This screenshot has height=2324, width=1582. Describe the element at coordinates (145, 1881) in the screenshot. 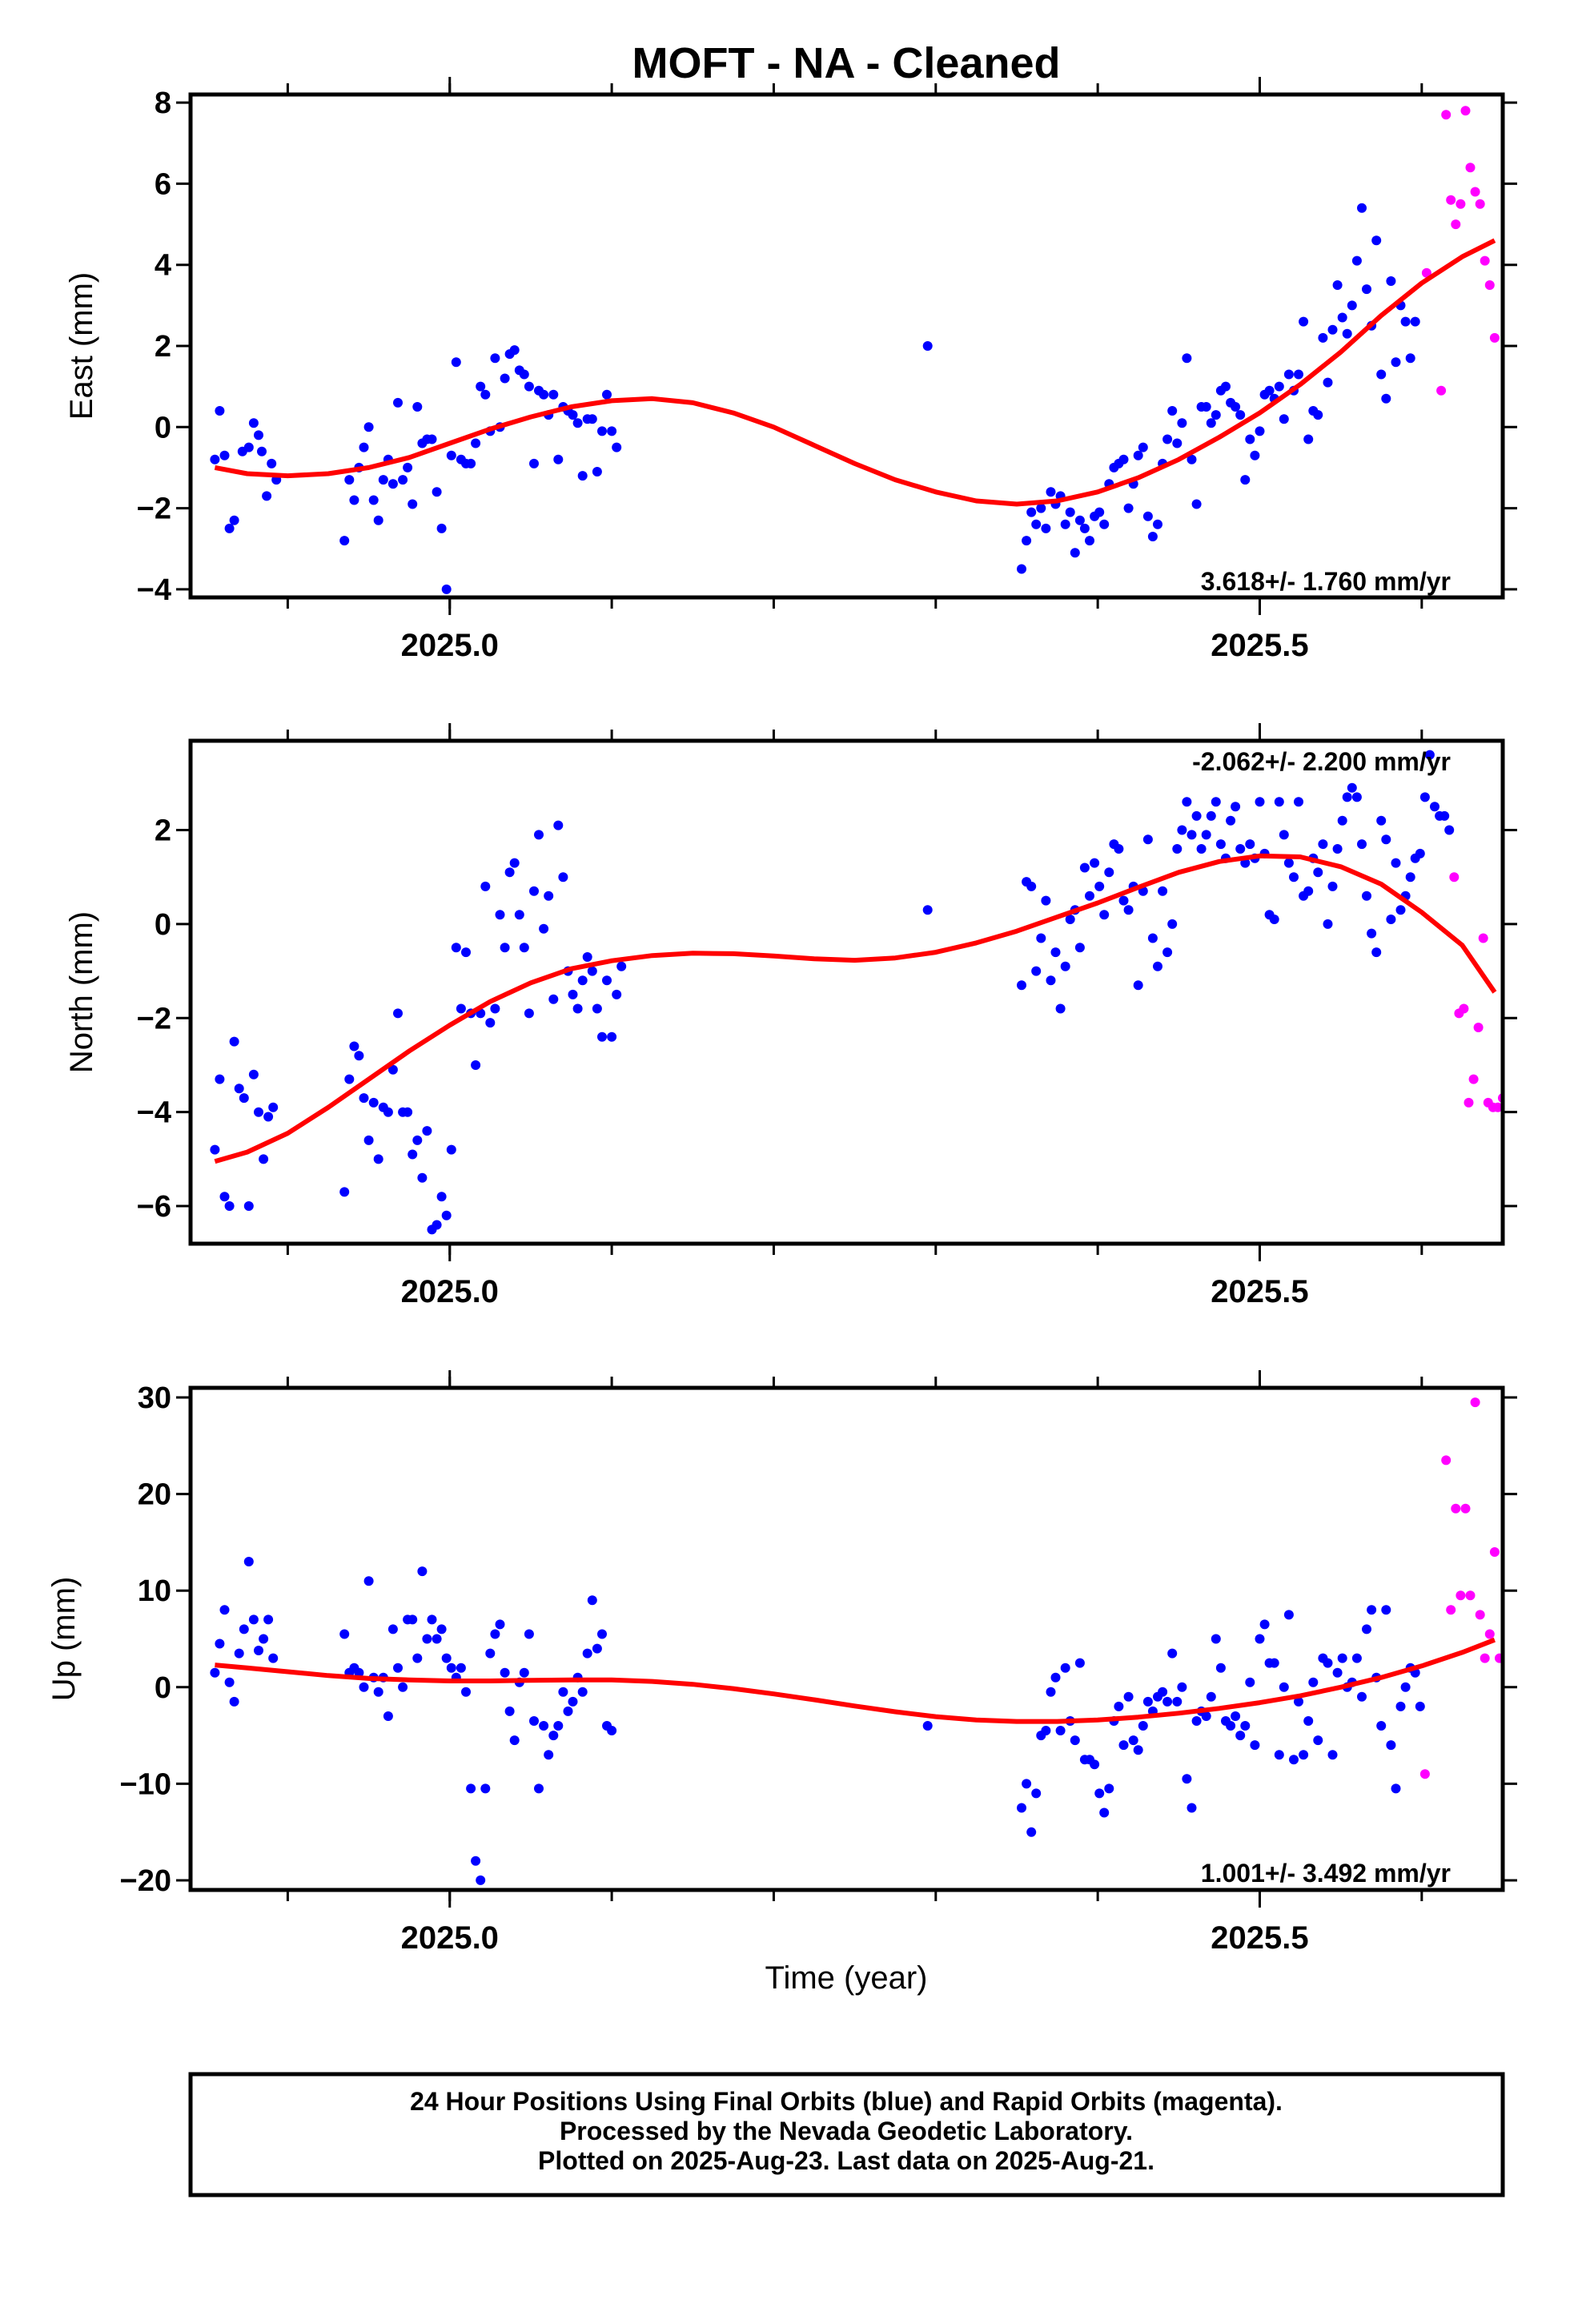

I see `y-tick-label: −20` at that location.